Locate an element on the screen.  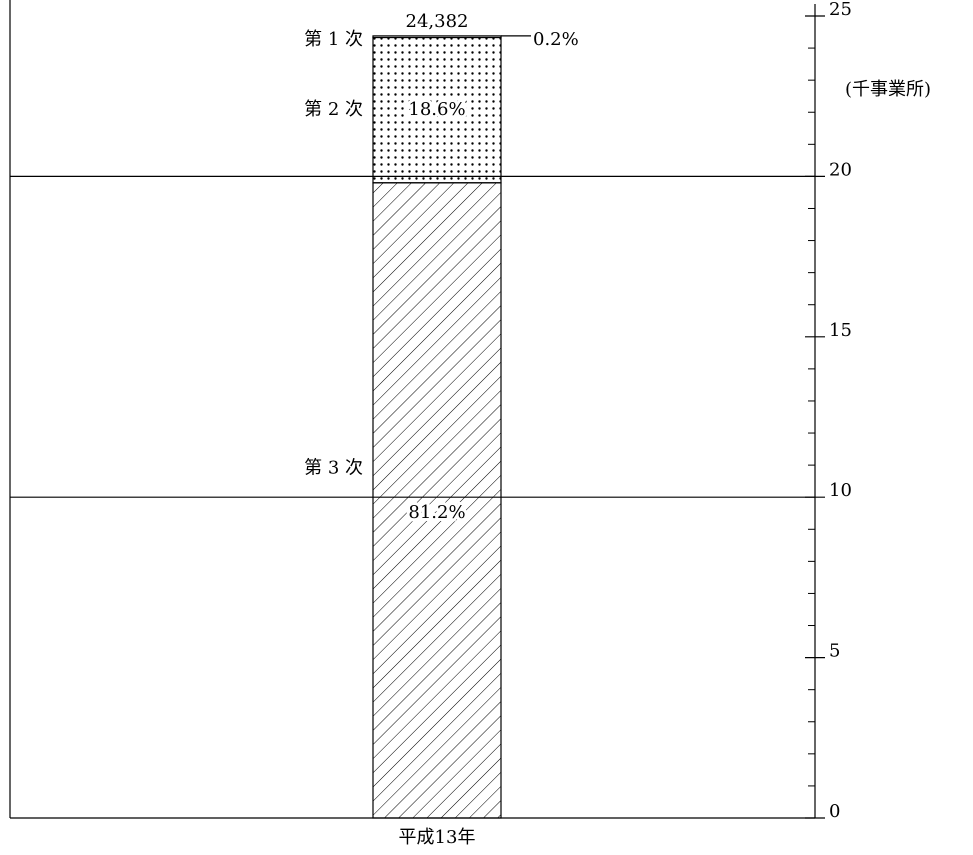
x-tick-label: 平成13年 is located at coordinates (437, 837).